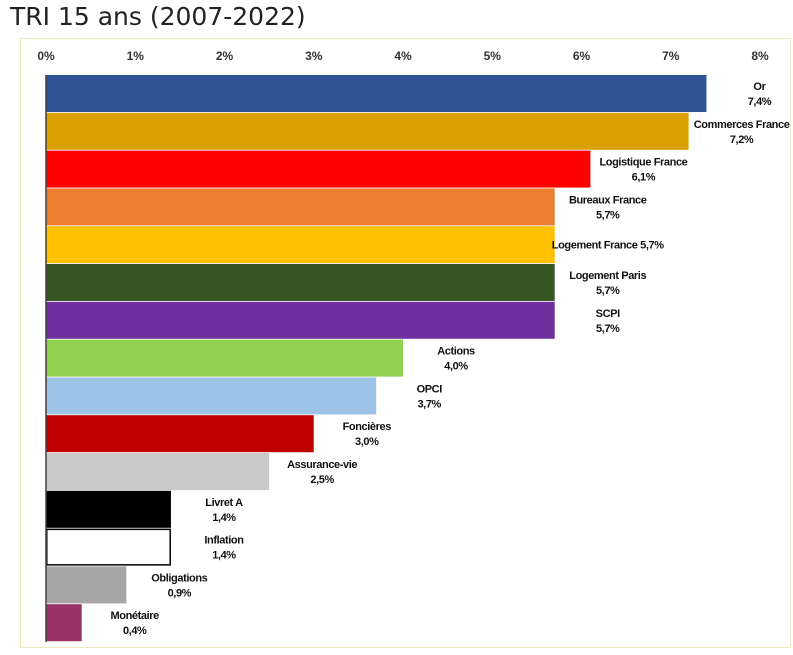 Image resolution: width=793 pixels, height=655 pixels. What do you see at coordinates (643, 163) in the screenshot?
I see `data-label-line: Logistique France` at bounding box center [643, 163].